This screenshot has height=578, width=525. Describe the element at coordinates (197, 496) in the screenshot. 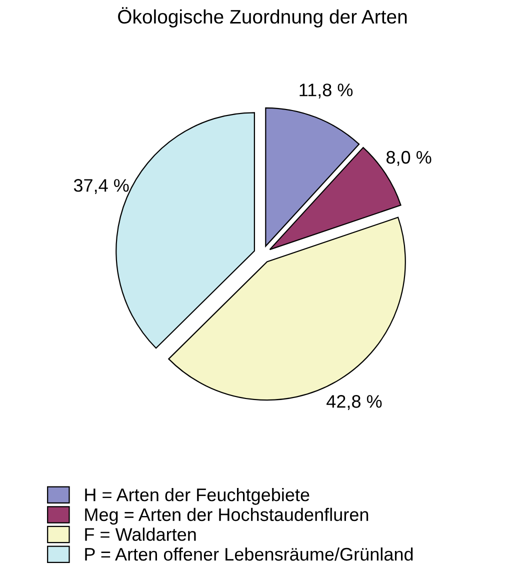

I see `legend-label: H = Arten der Feuchtgebiete` at that location.